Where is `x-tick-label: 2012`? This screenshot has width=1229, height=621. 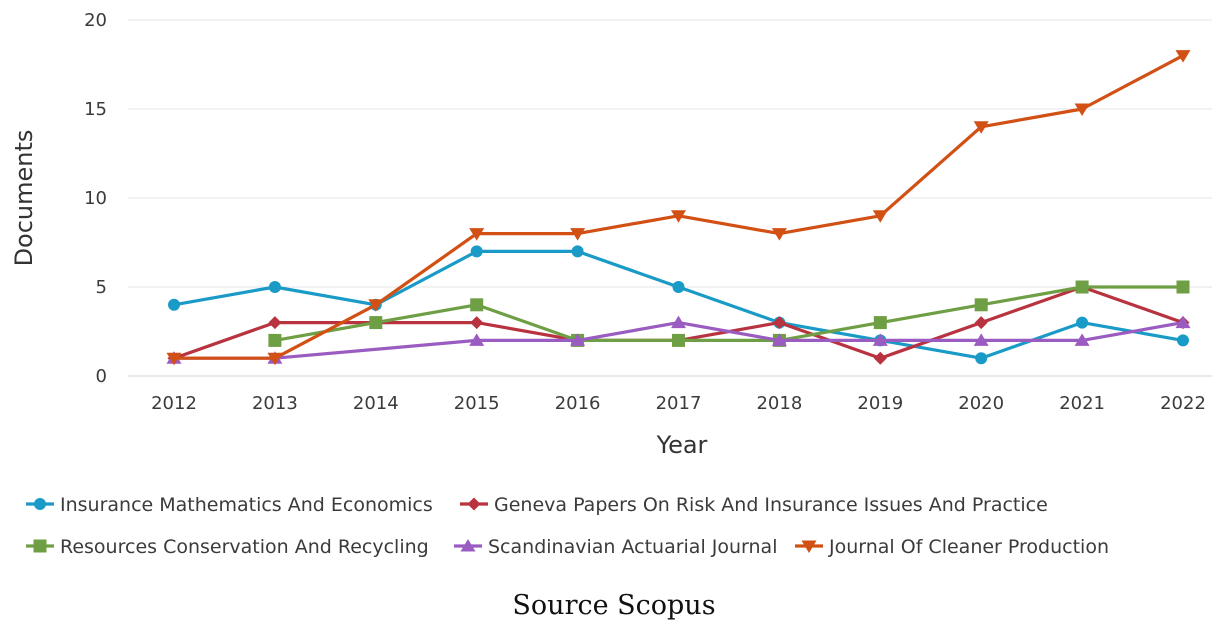
x-tick-label: 2012 is located at coordinates (174, 403).